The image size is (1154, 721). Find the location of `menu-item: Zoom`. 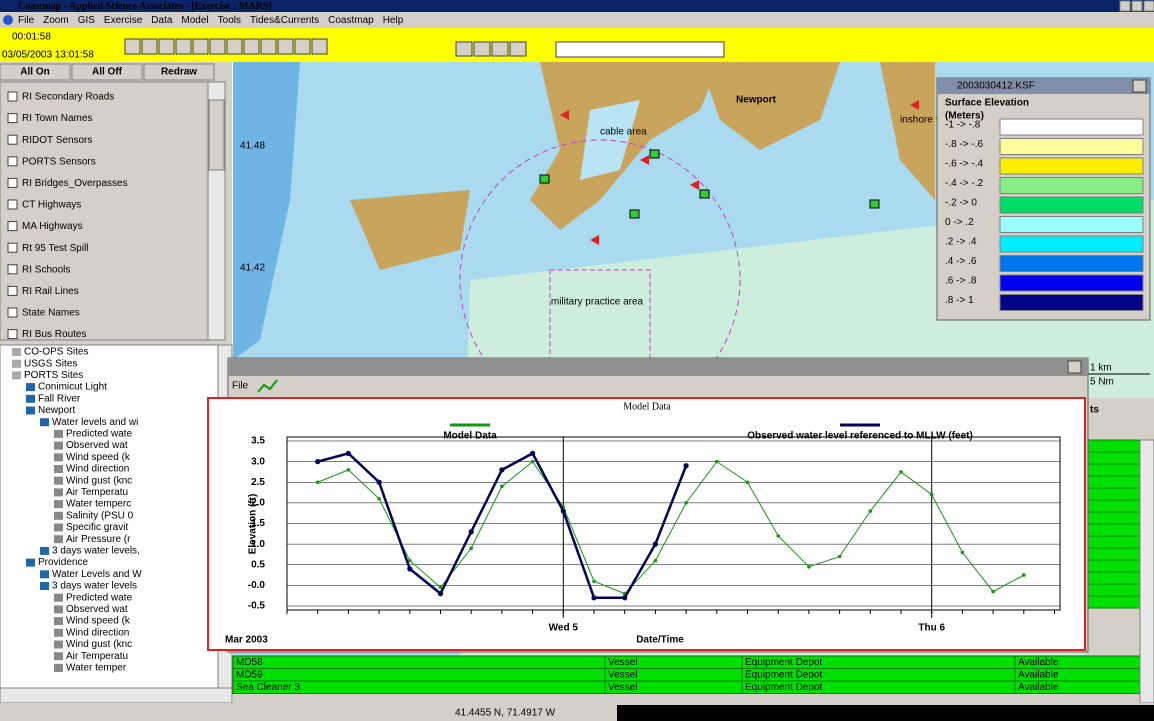

menu-item: Zoom is located at coordinates (56, 20).